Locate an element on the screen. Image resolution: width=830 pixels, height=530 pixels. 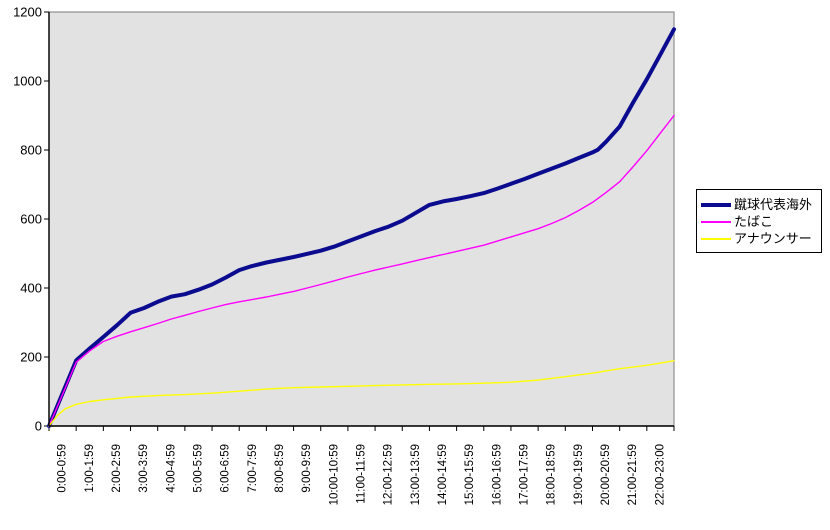
x-axis-label: 20:00-20:59 is located at coordinates (606, 474).